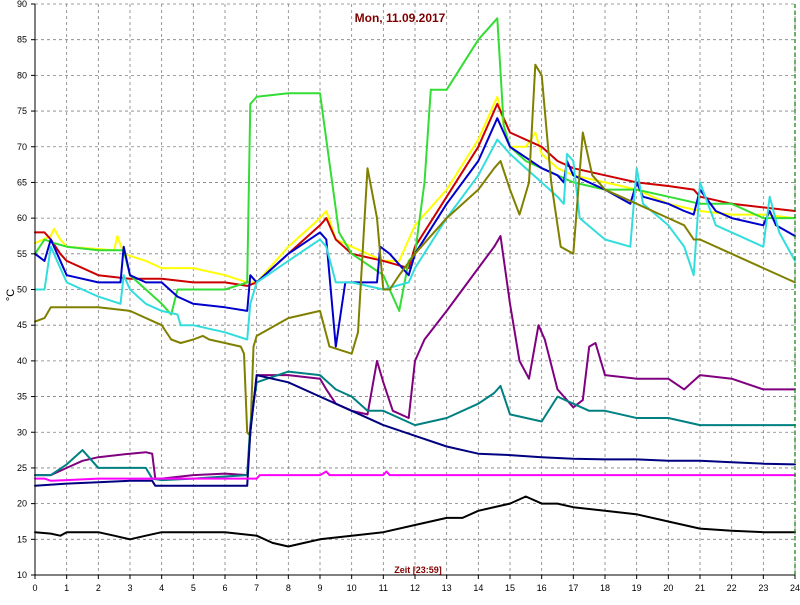 This screenshot has width=800, height=605. What do you see at coordinates (573, 588) in the screenshot?
I see `x-tick-label: 17` at bounding box center [573, 588].